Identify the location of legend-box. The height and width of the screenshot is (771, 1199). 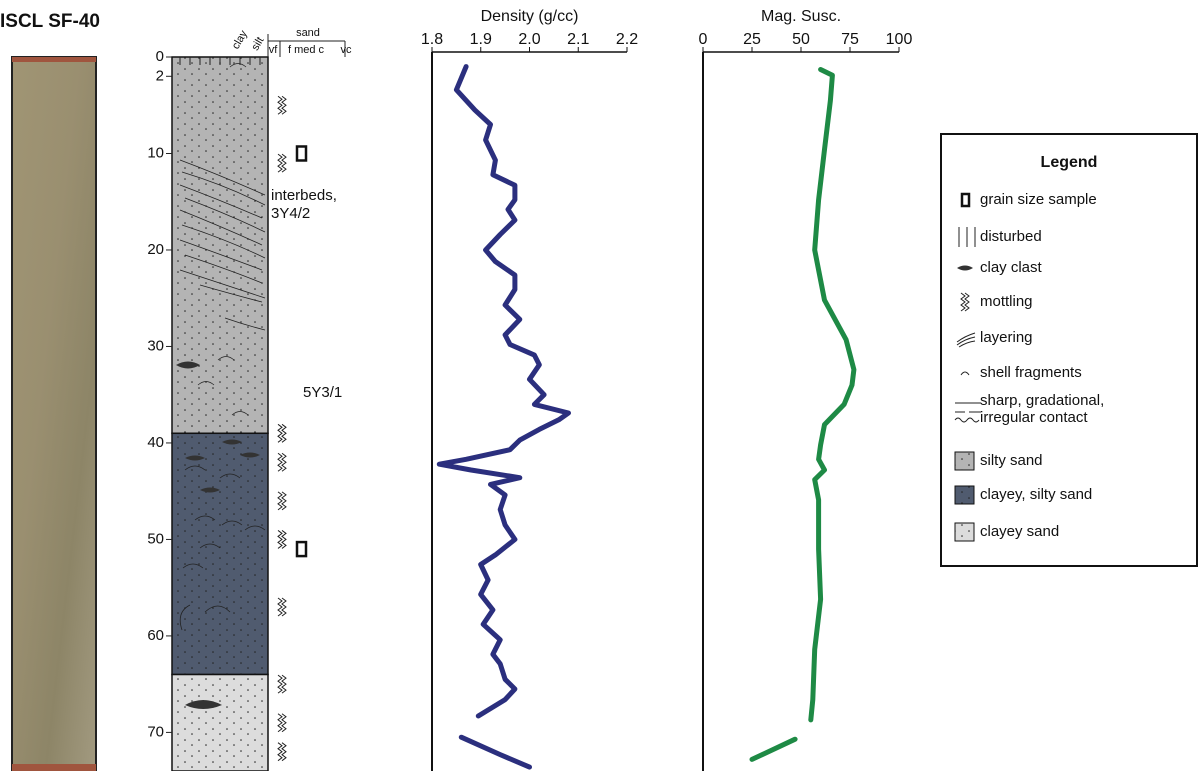
(1069, 350).